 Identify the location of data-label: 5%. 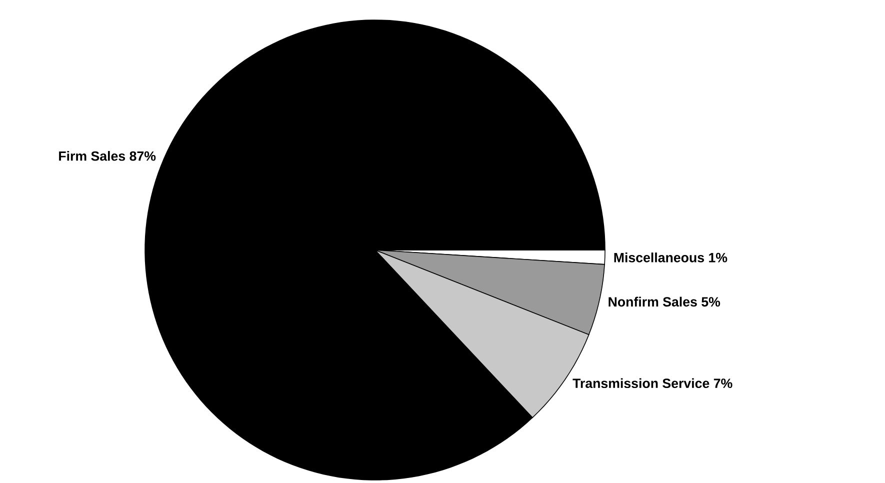
(711, 302).